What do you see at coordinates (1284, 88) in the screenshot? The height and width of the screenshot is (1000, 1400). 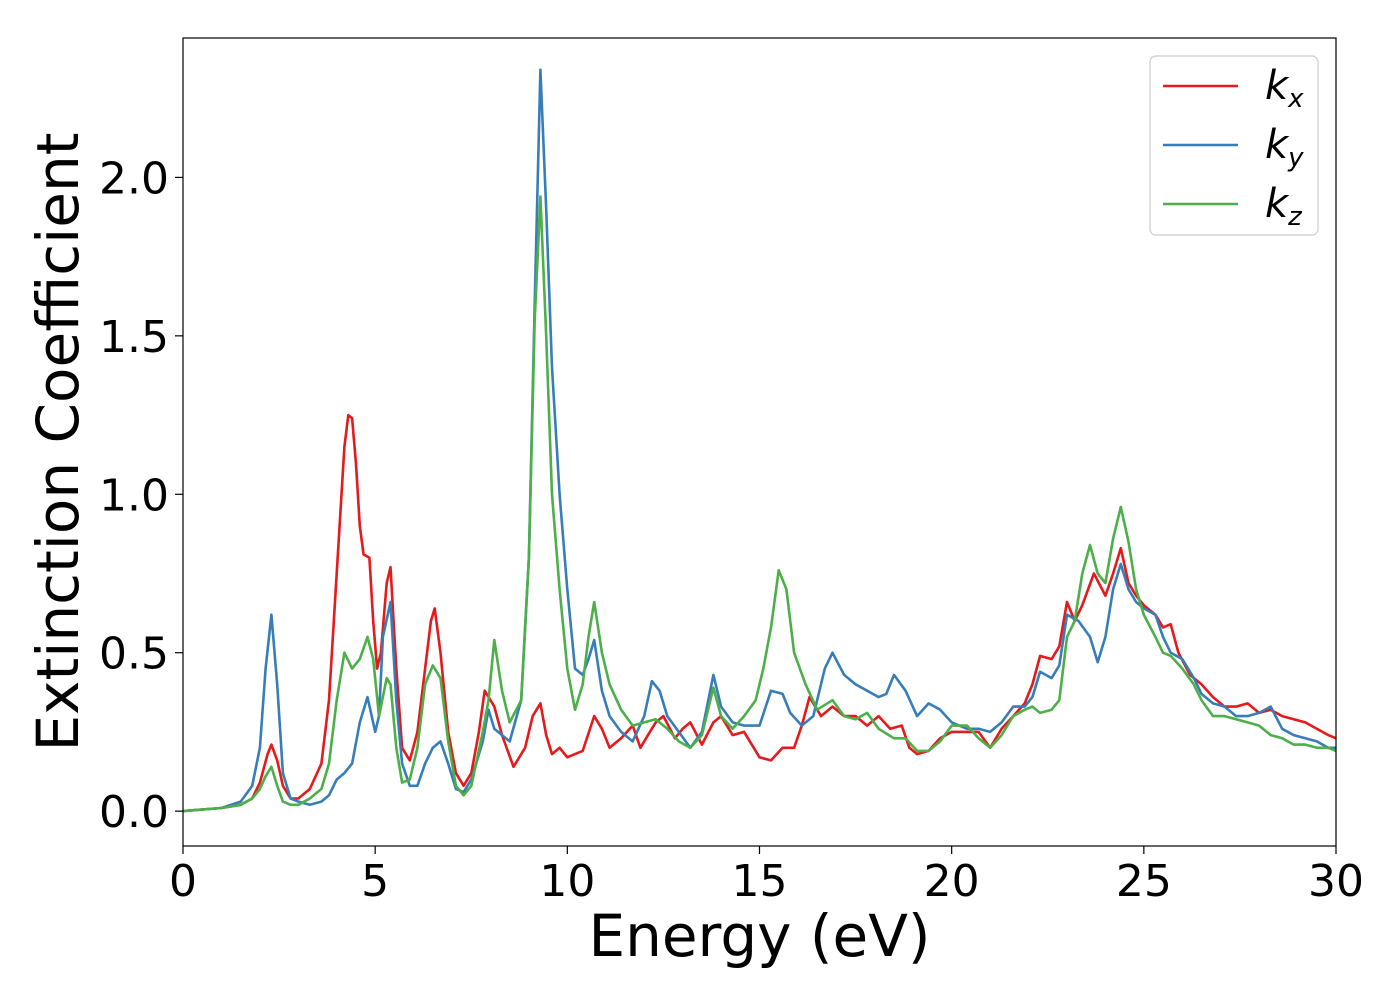 I see `legend-label-kx: kx` at bounding box center [1284, 88].